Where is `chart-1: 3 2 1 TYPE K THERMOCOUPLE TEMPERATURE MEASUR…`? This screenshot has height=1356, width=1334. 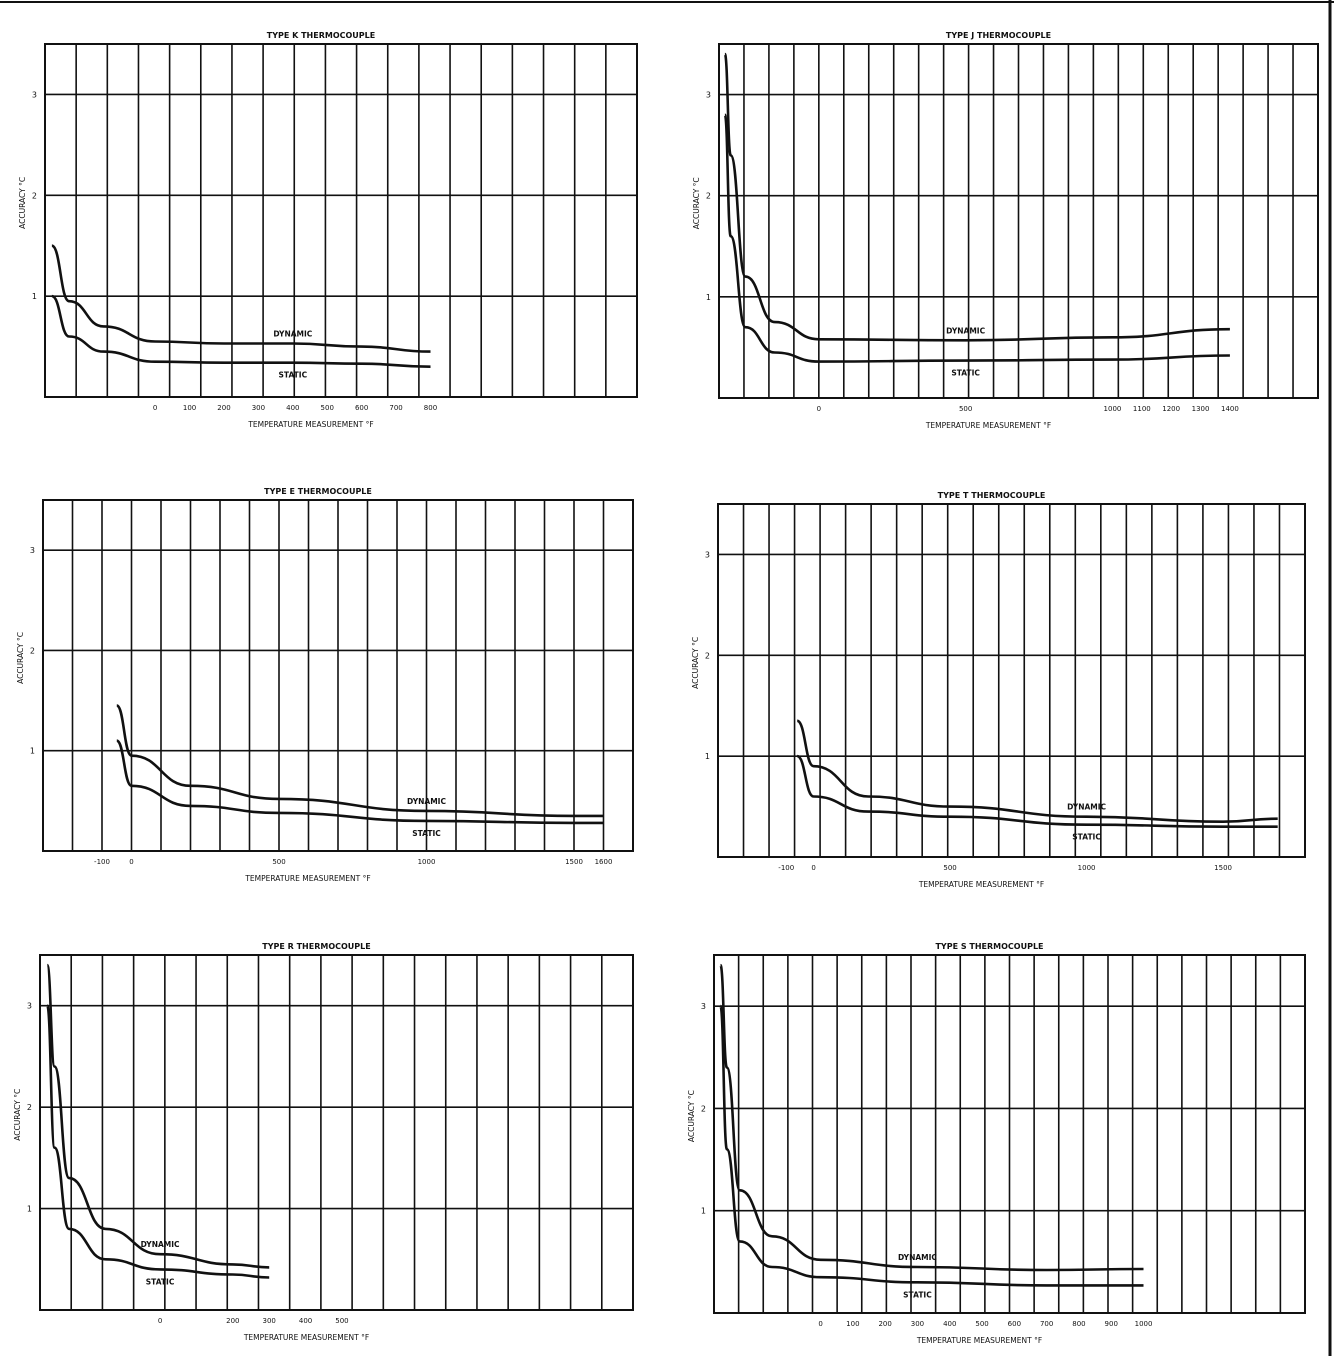 chart-1: 3 2 1 TYPE K THERMOCOUPLE TEMPERATURE MEASUR… is located at coordinates (328, 230).